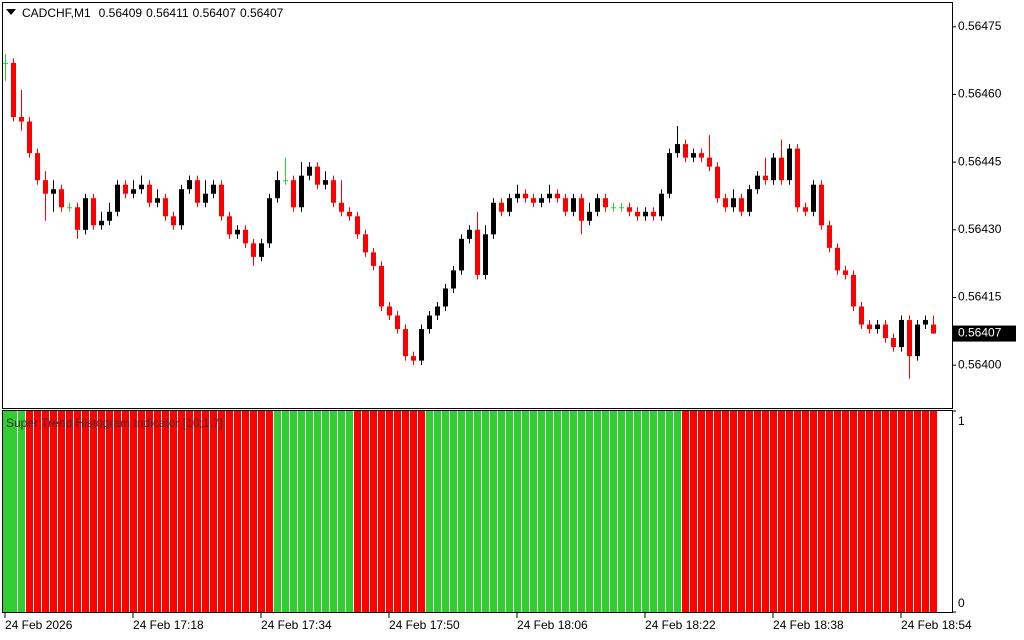 The height and width of the screenshot is (640, 1024). What do you see at coordinates (552, 625) in the screenshot?
I see `x-tick-label: 24 Feb 18:06` at bounding box center [552, 625].